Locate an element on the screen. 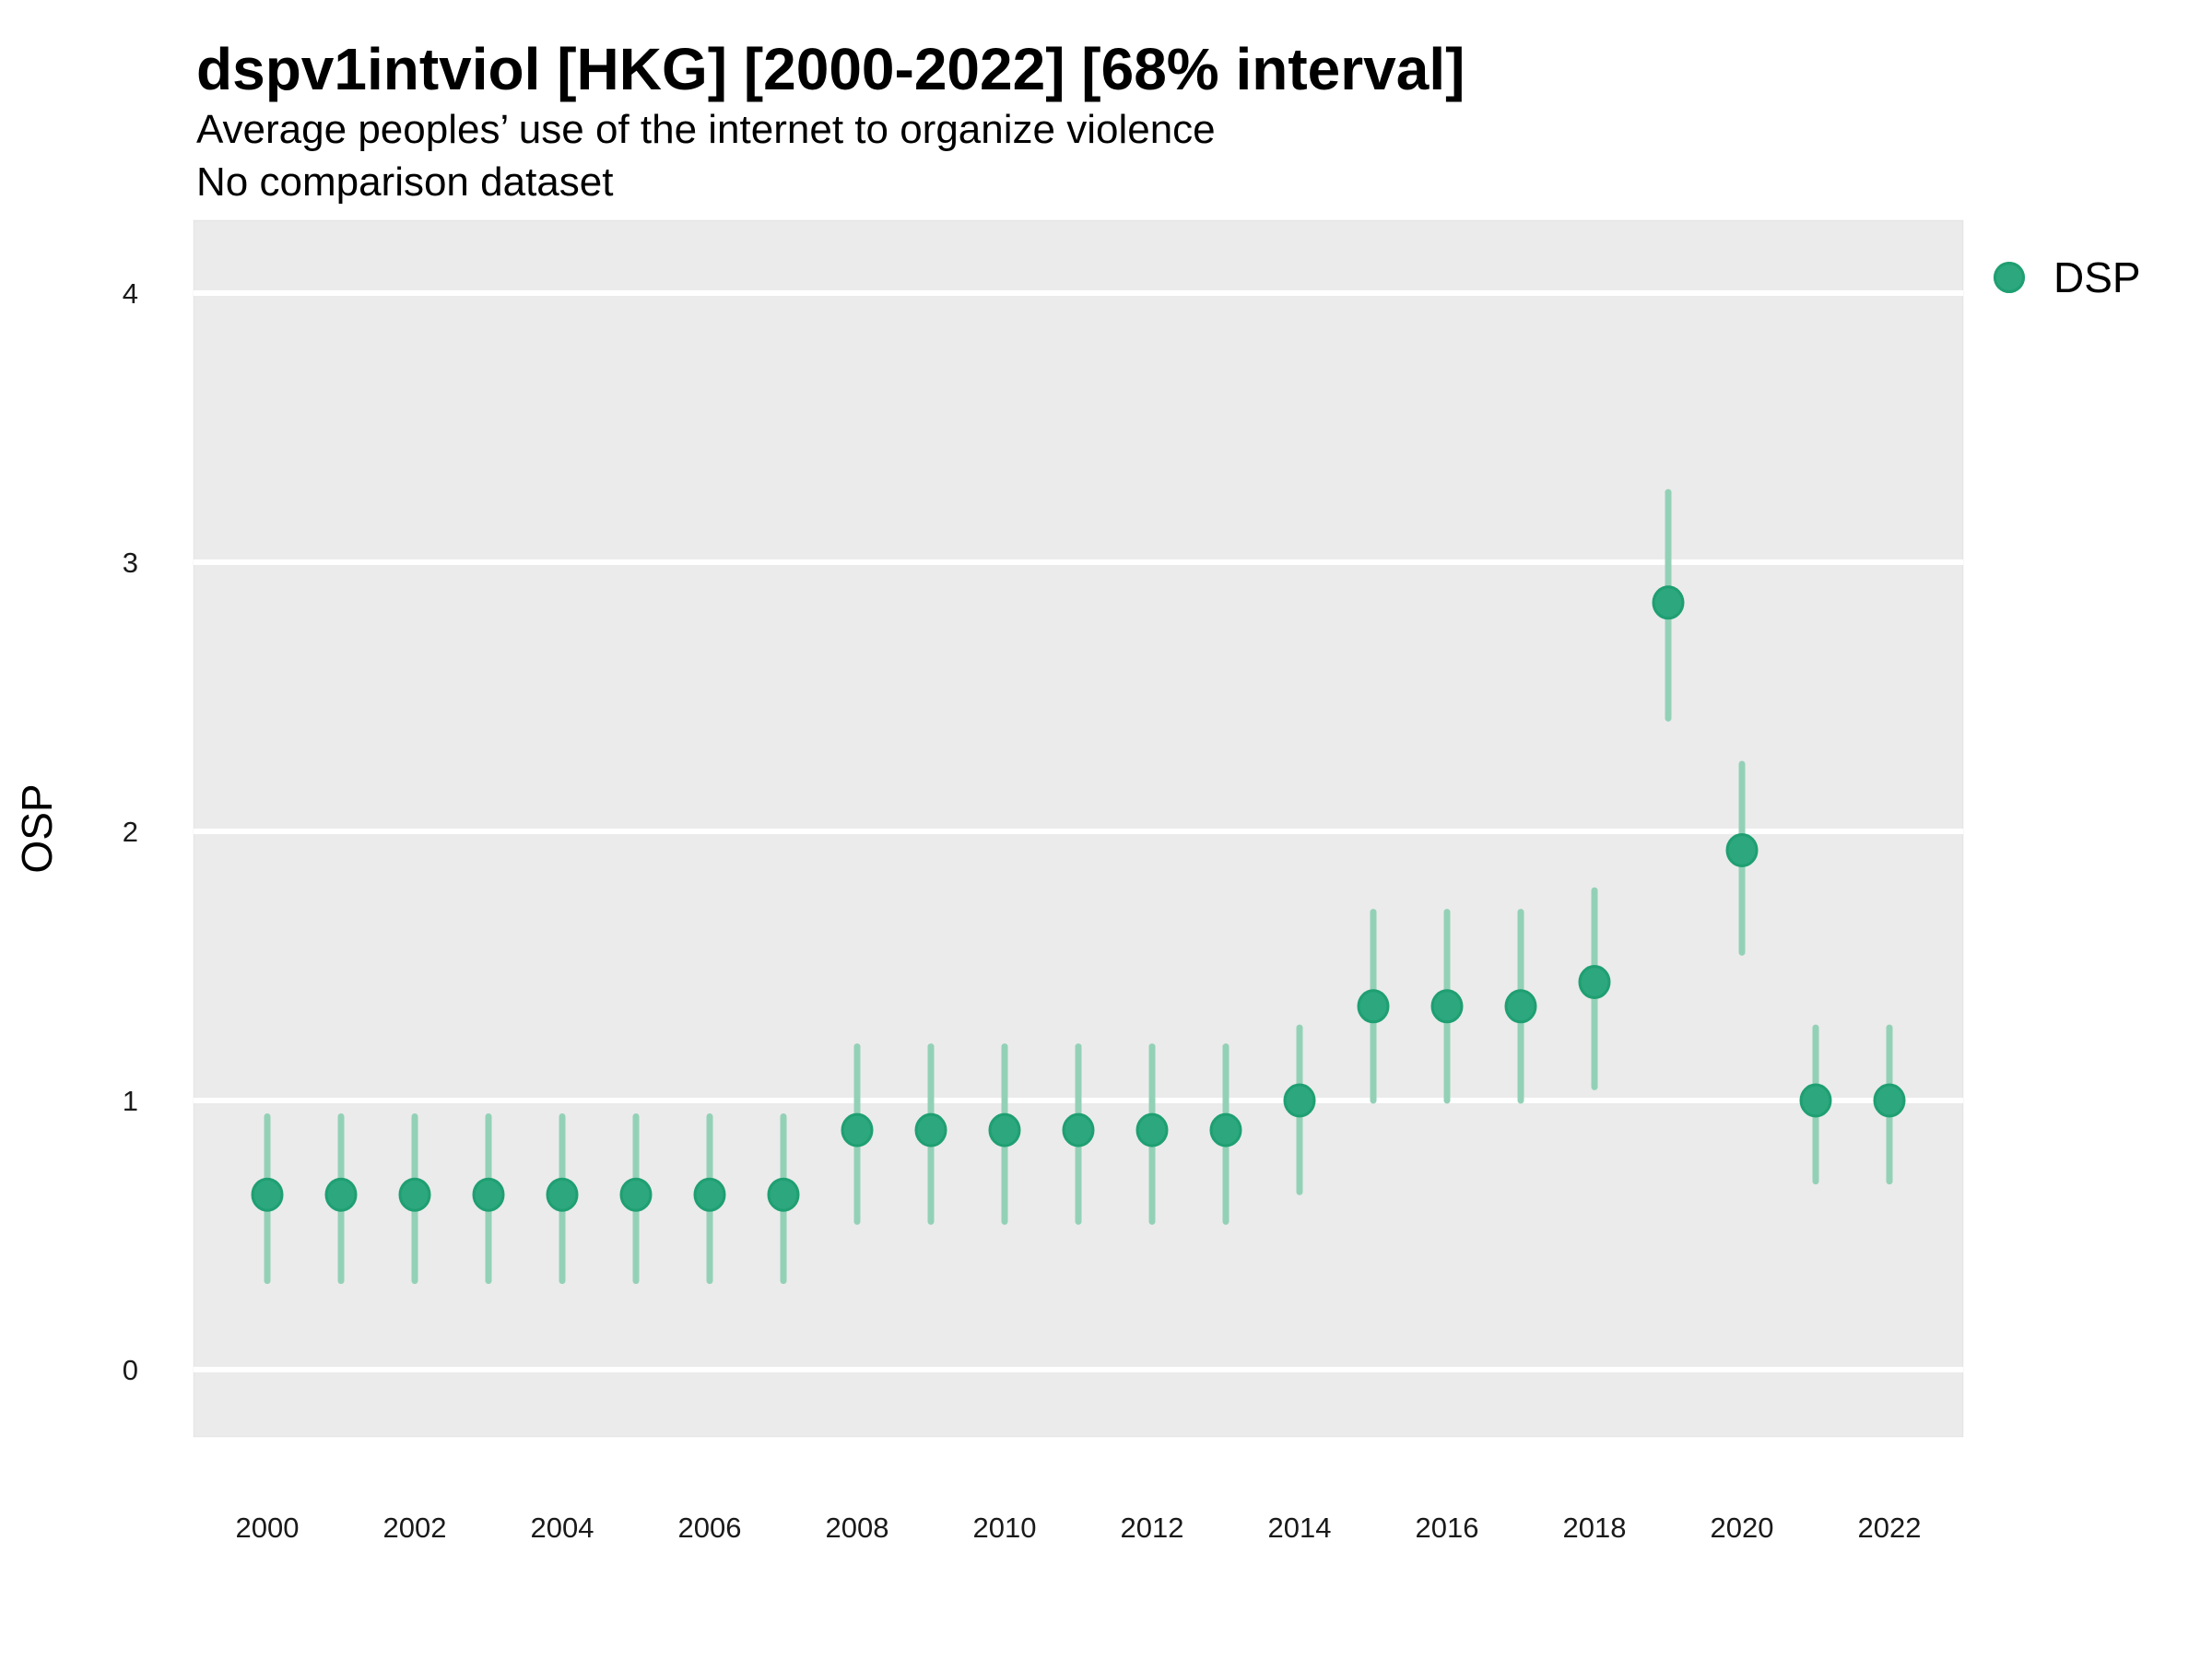 Image resolution: width=2212 pixels, height=1659 pixels. x-tick-label: 2010 is located at coordinates (1005, 1528).